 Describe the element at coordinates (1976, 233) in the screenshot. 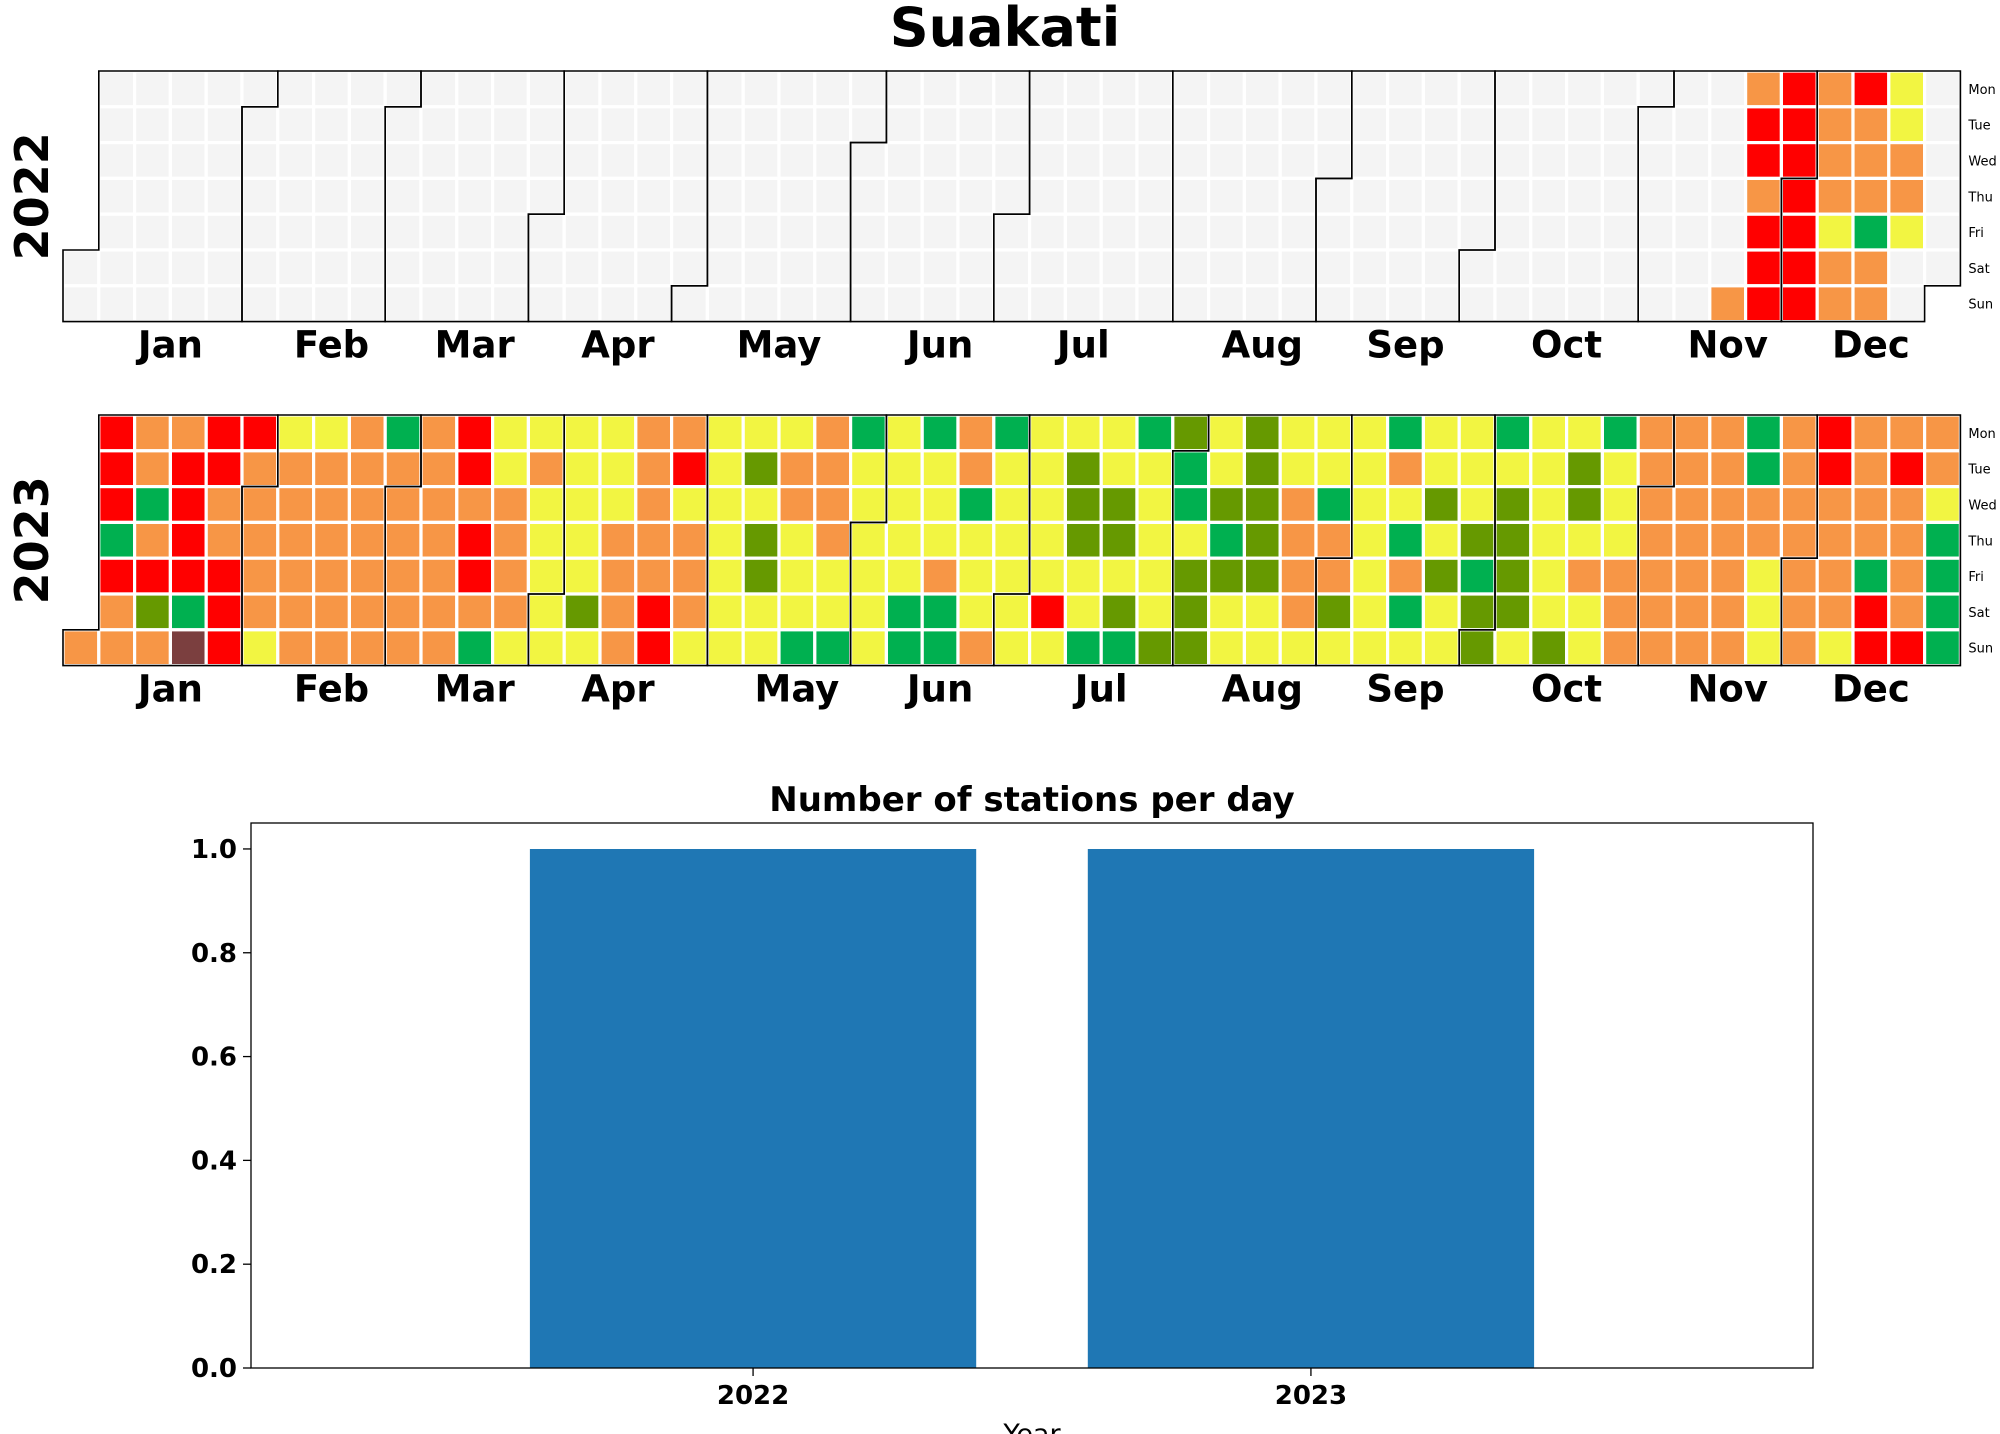

I see `weekday-label: Fri` at that location.